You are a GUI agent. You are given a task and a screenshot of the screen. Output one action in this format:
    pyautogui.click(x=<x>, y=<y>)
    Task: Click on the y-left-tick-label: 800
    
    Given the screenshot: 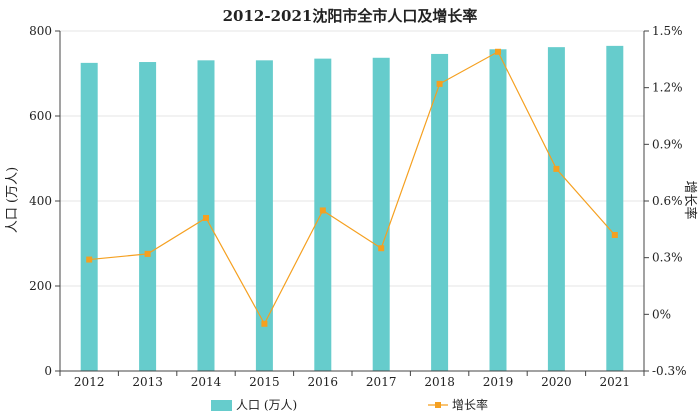 What is the action you would take?
    pyautogui.click(x=40, y=31)
    